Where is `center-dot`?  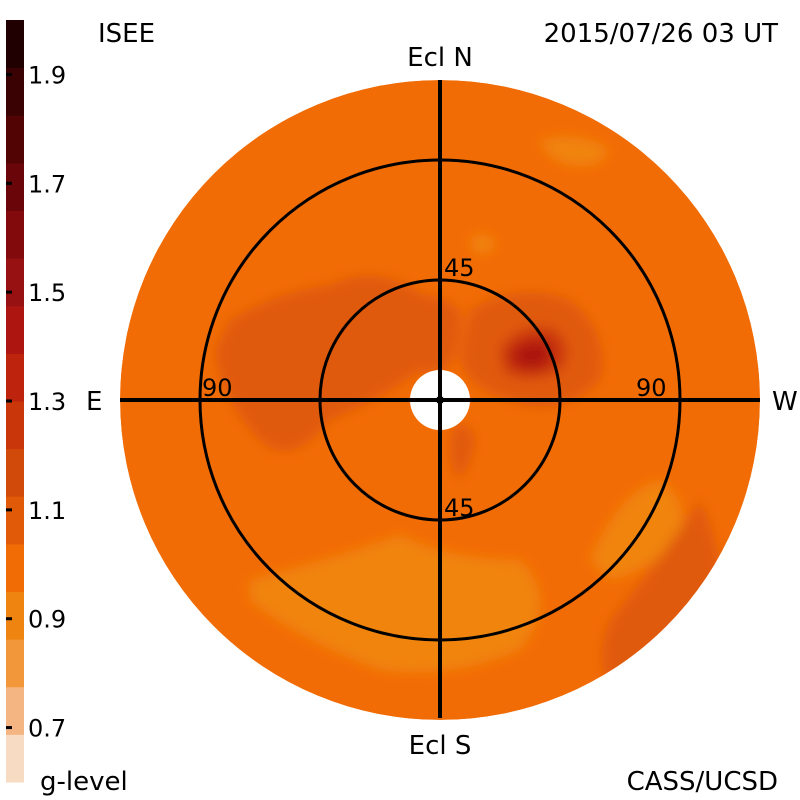
center-dot is located at coordinates (440, 400).